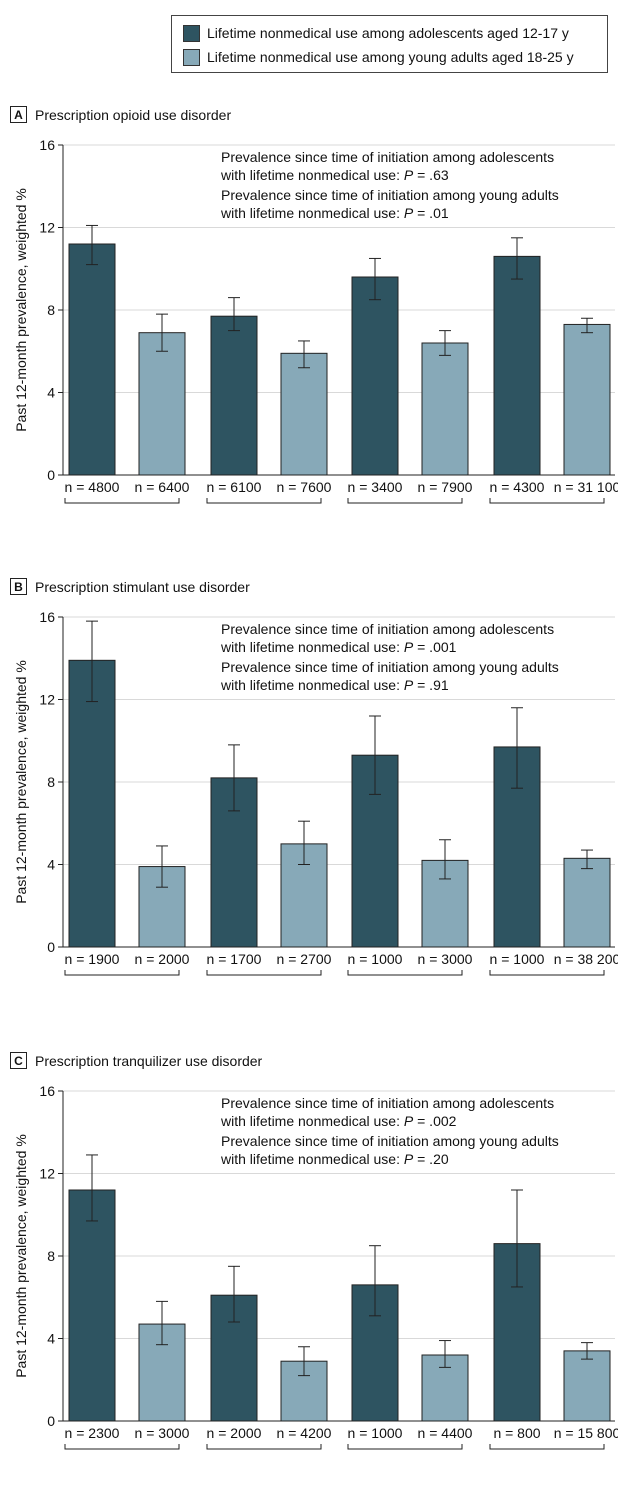 The image size is (618, 1494). What do you see at coordinates (434, 647) in the screenshot?
I see `annotation-p-number: = .001` at bounding box center [434, 647].